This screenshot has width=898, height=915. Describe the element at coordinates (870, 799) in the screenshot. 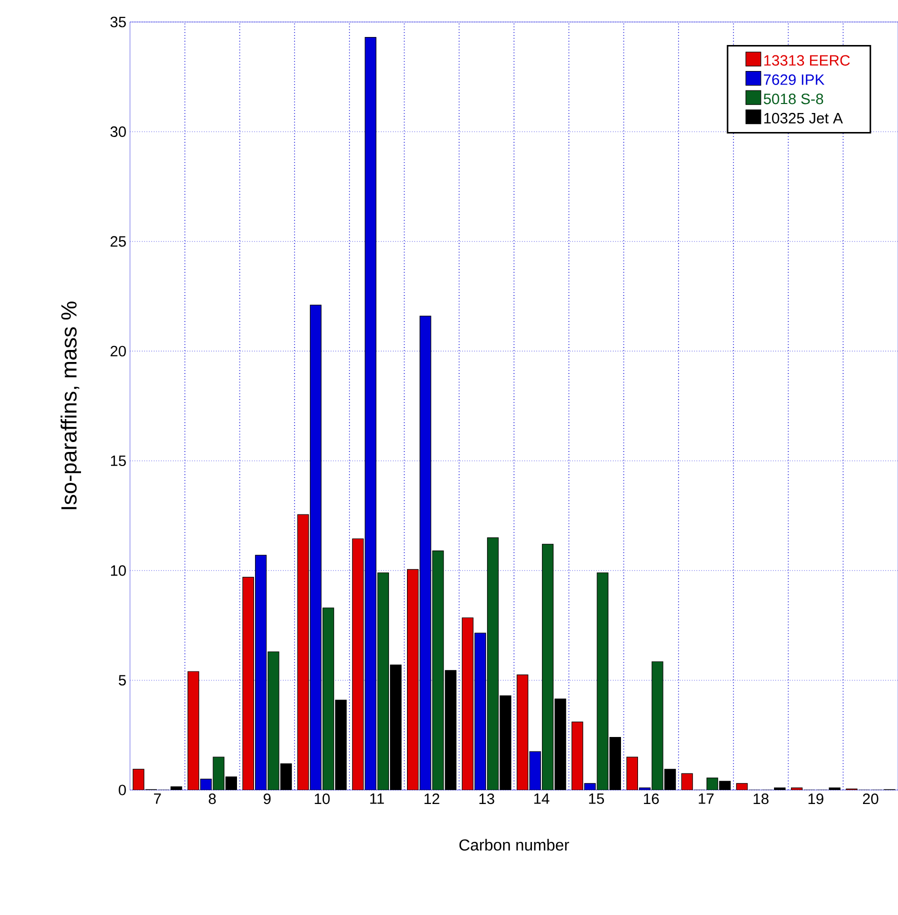

I see `x-tick-label: 20` at that location.